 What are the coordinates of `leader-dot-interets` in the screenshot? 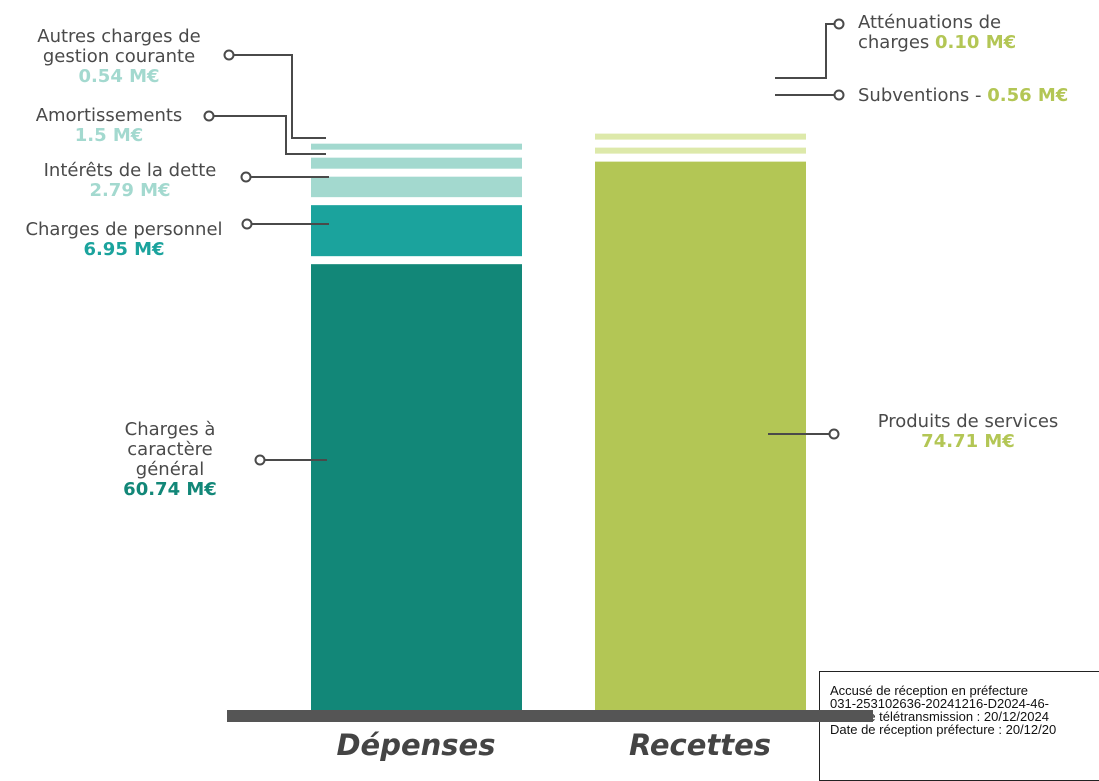 It's located at (246, 177).